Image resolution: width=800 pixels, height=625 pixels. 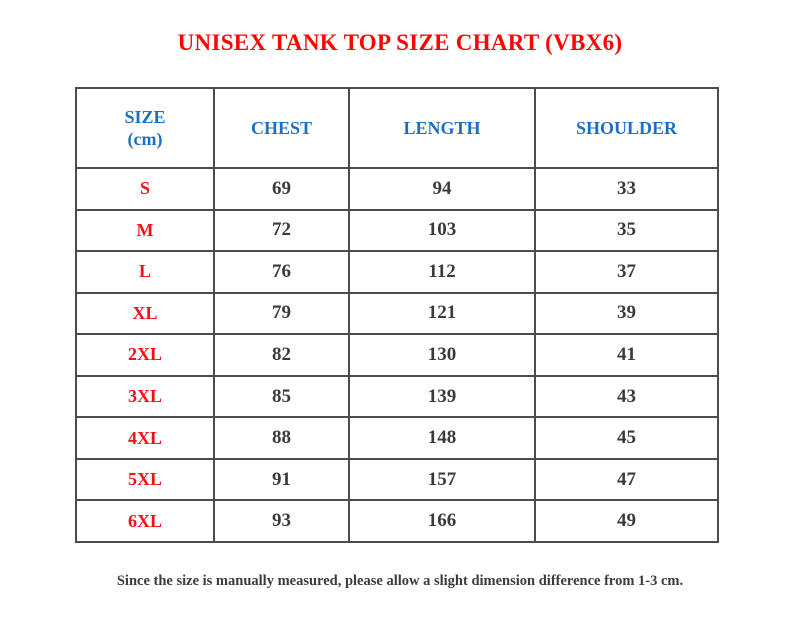 I want to click on size-cell: 6XL, so click(x=145, y=521).